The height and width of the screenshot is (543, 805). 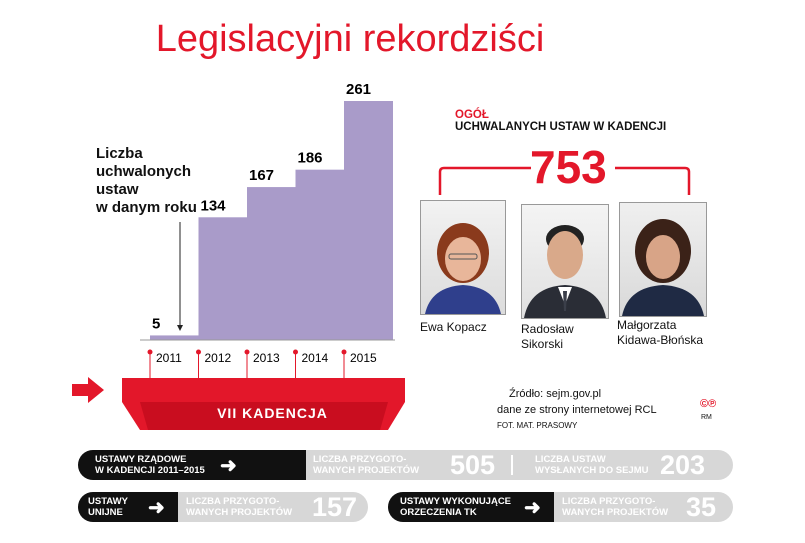 I want to click on term-label: VII KADENCJA, so click(x=272, y=413).